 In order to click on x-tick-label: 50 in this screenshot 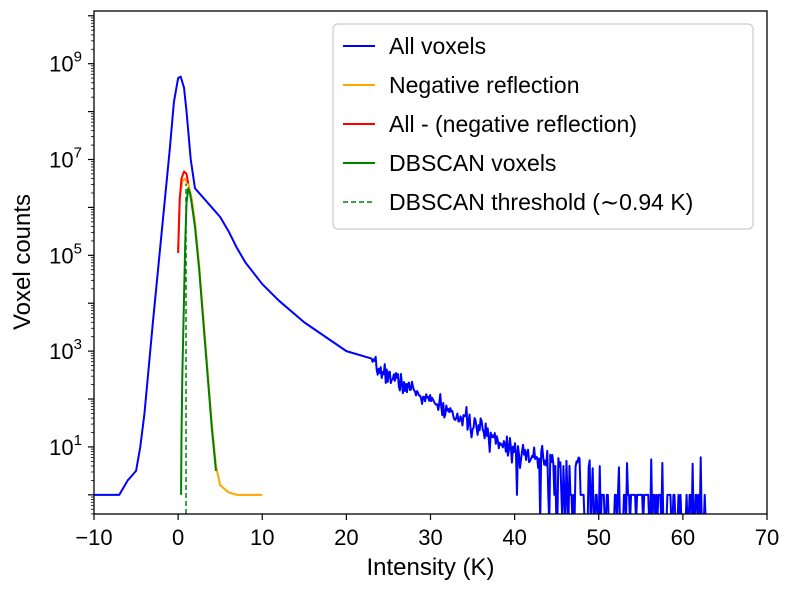, I will do `click(599, 537)`.